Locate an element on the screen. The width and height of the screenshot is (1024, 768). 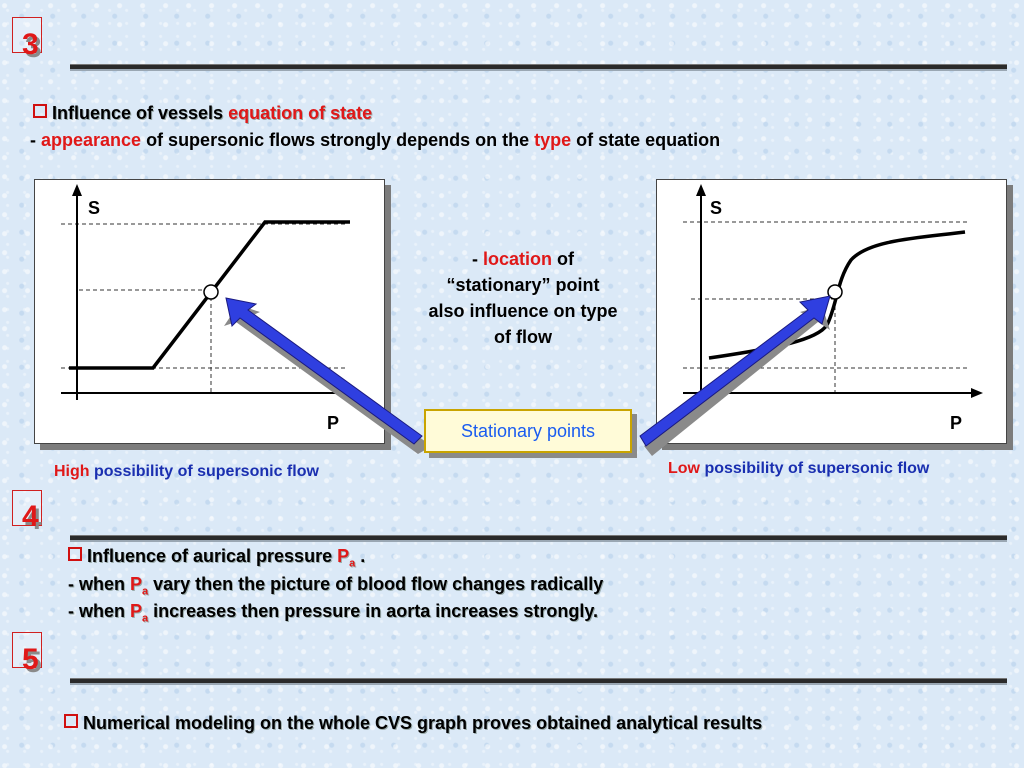
sec4-heading-text: Influence of aurical pressure is located at coordinates (212, 556).